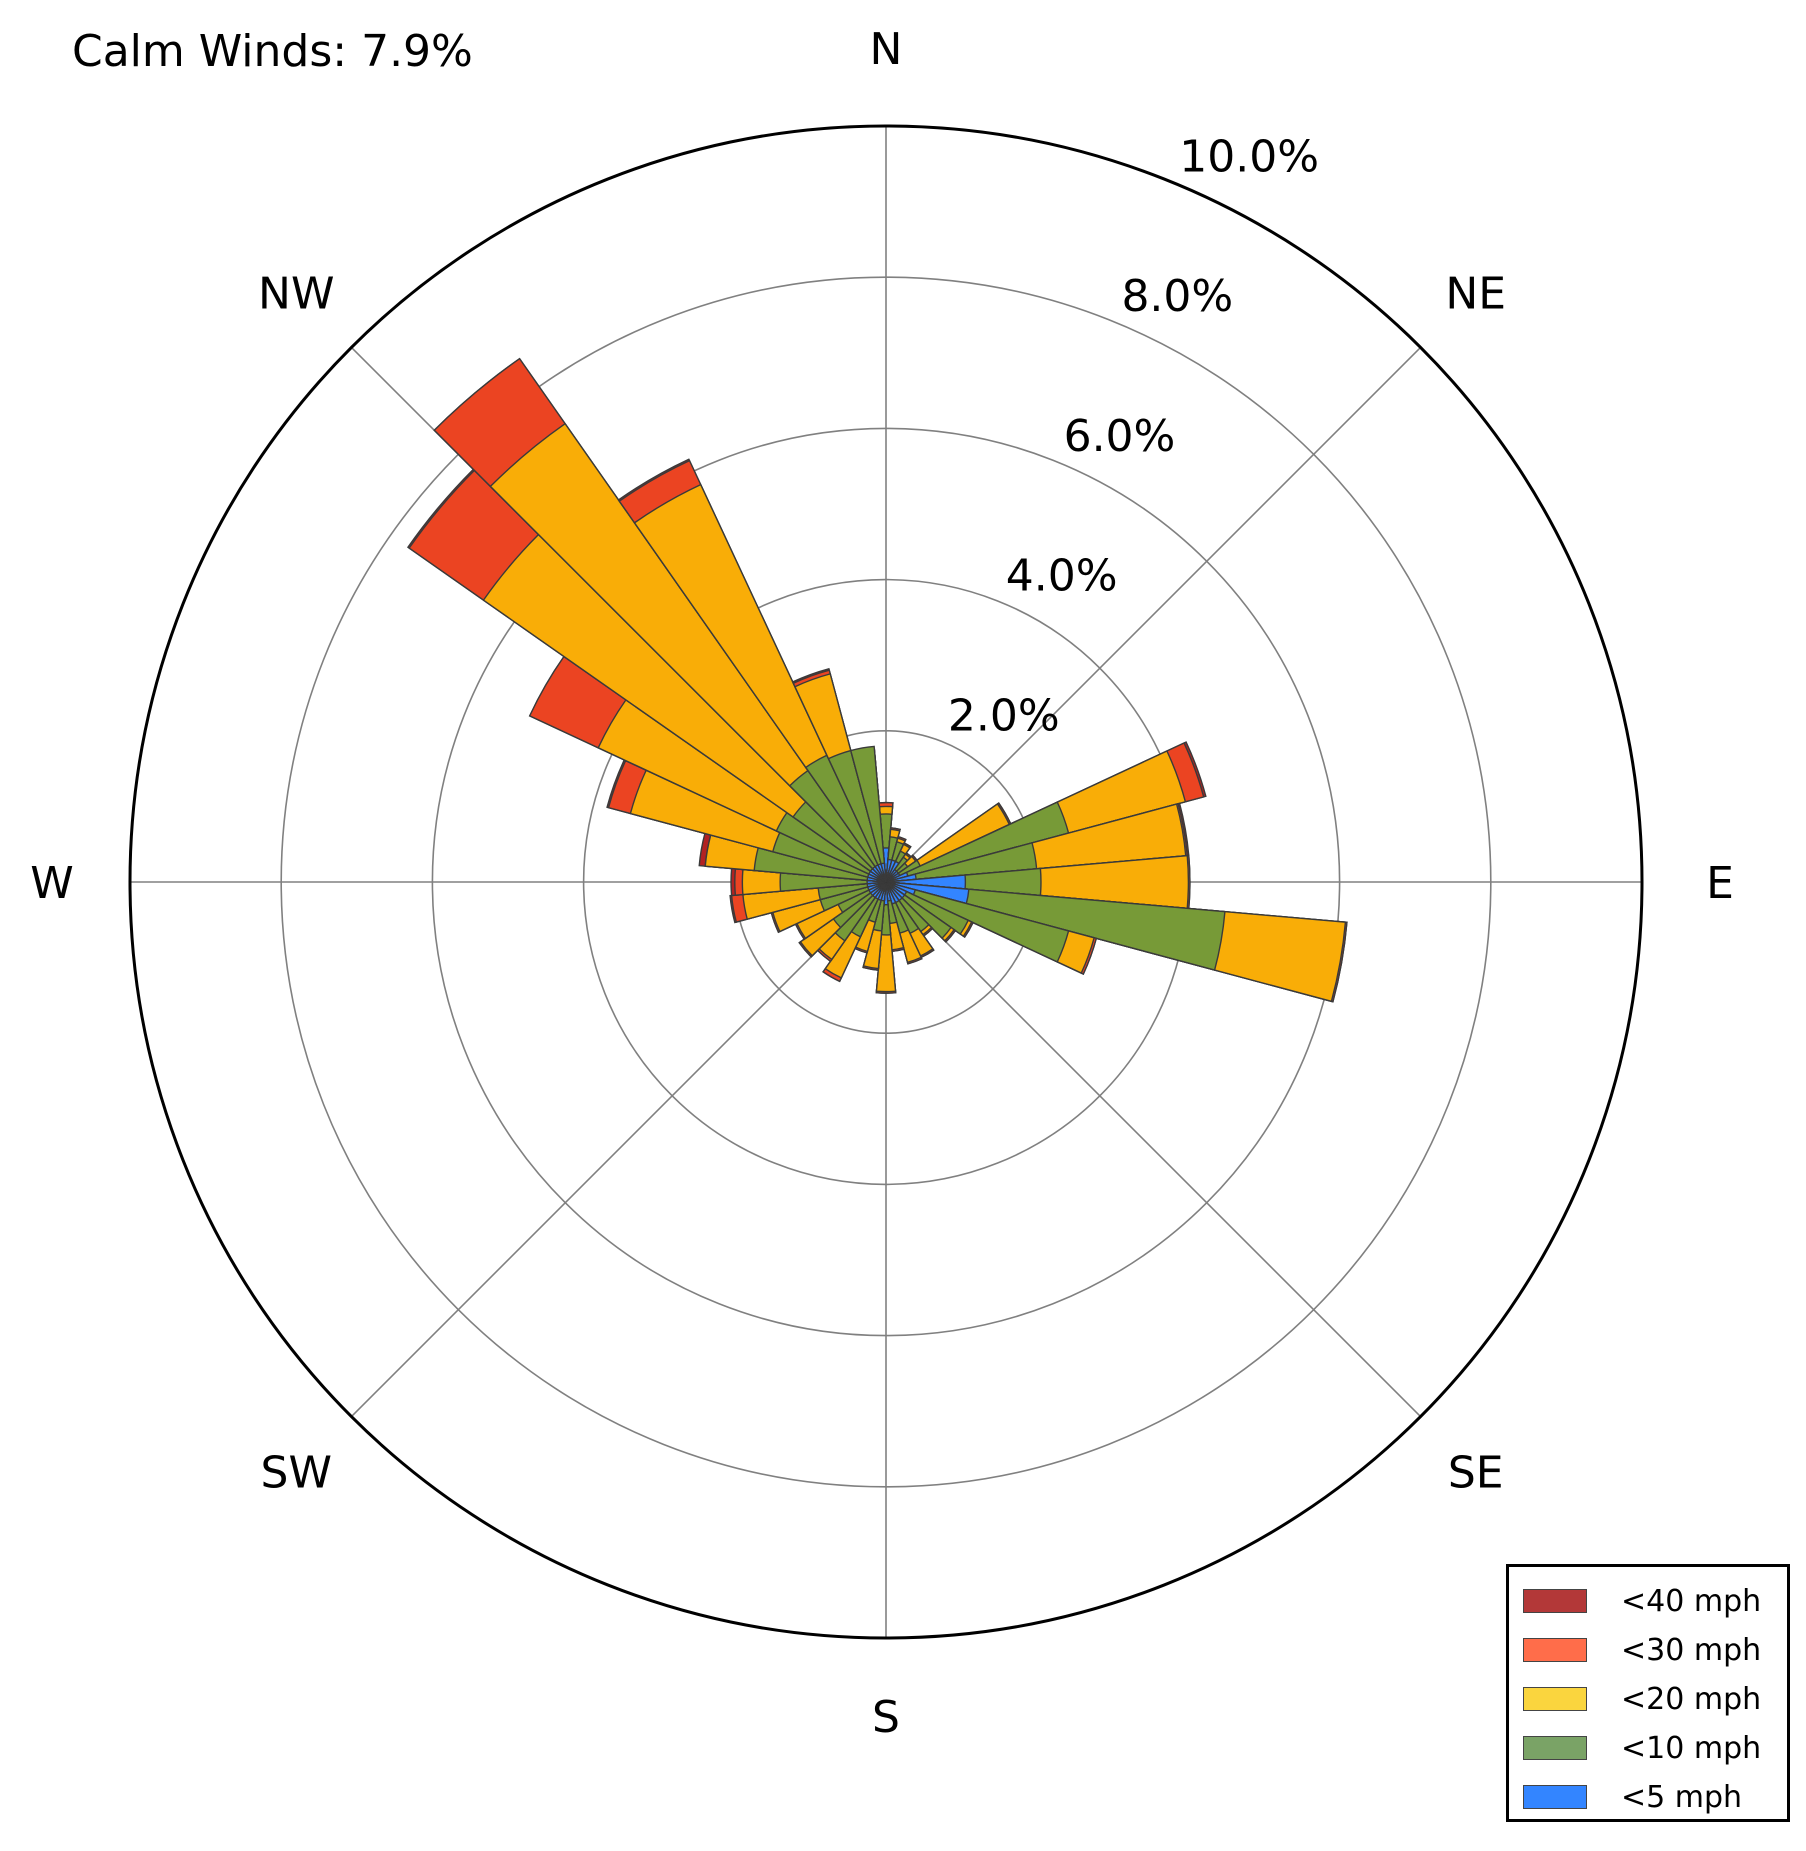 The image size is (1806, 1851). I want to click on direction-label: E, so click(1720, 883).